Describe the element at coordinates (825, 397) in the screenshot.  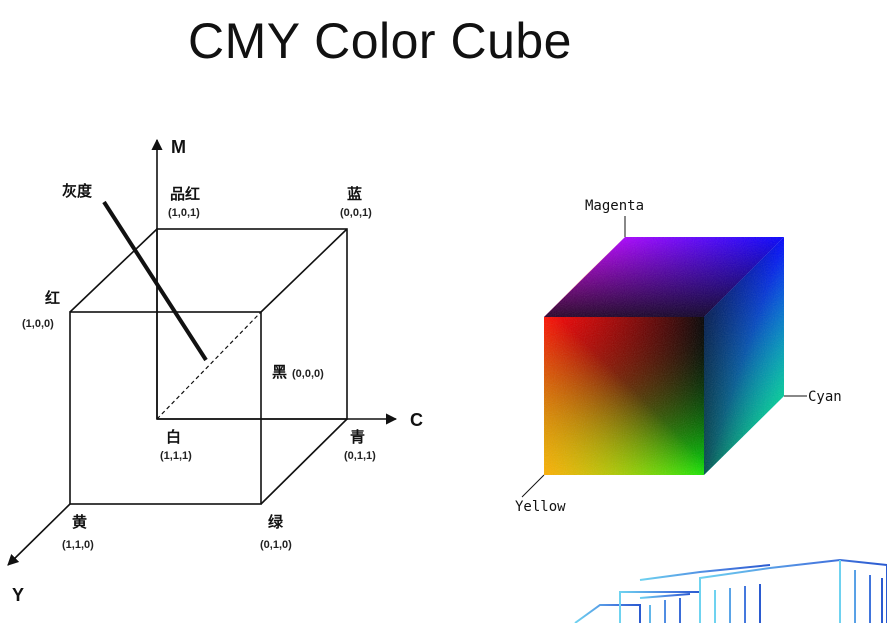
I see `cyan-label: Cyan` at that location.